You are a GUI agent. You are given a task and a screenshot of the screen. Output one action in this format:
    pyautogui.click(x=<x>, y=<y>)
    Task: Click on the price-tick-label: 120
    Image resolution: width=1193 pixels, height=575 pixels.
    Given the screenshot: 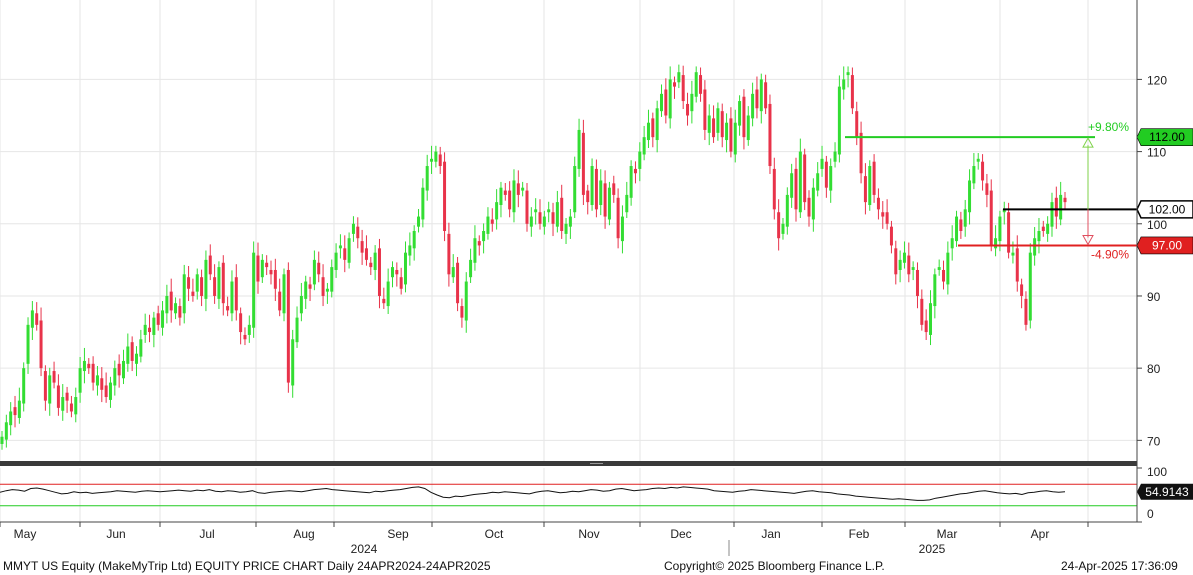 What is the action you would take?
    pyautogui.click(x=1157, y=80)
    